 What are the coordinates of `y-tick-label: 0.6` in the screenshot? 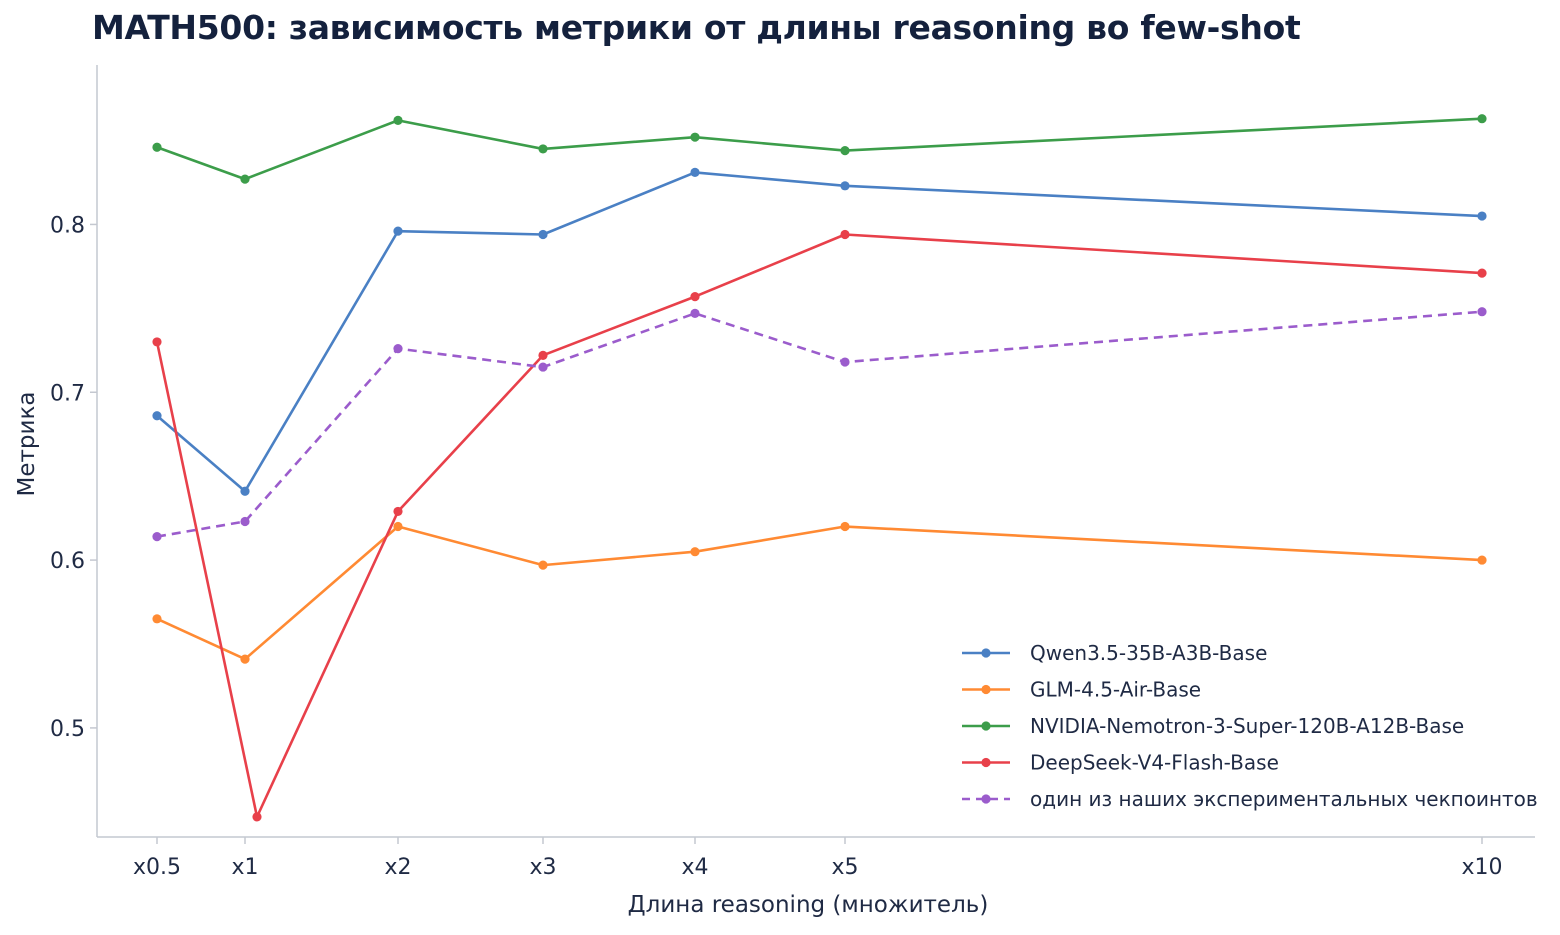 It's located at (67, 561).